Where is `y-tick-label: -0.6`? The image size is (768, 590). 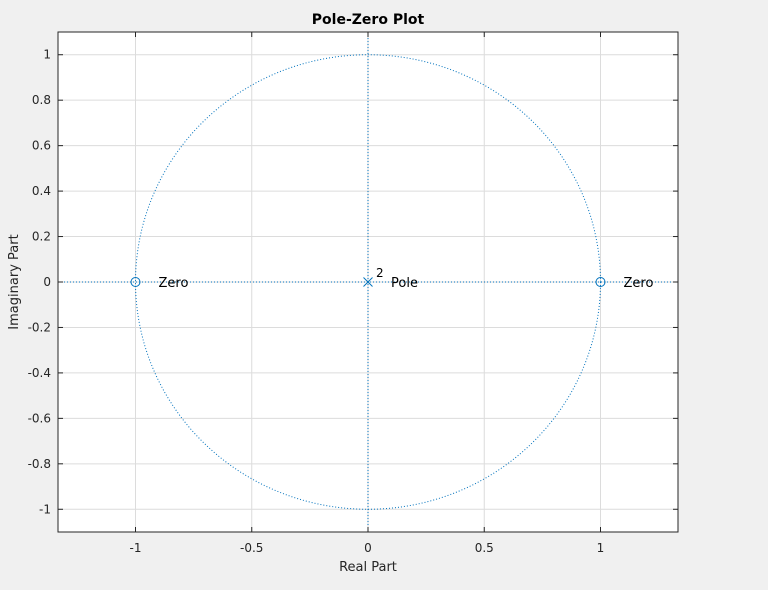 y-tick-label: -0.6 is located at coordinates (39, 418).